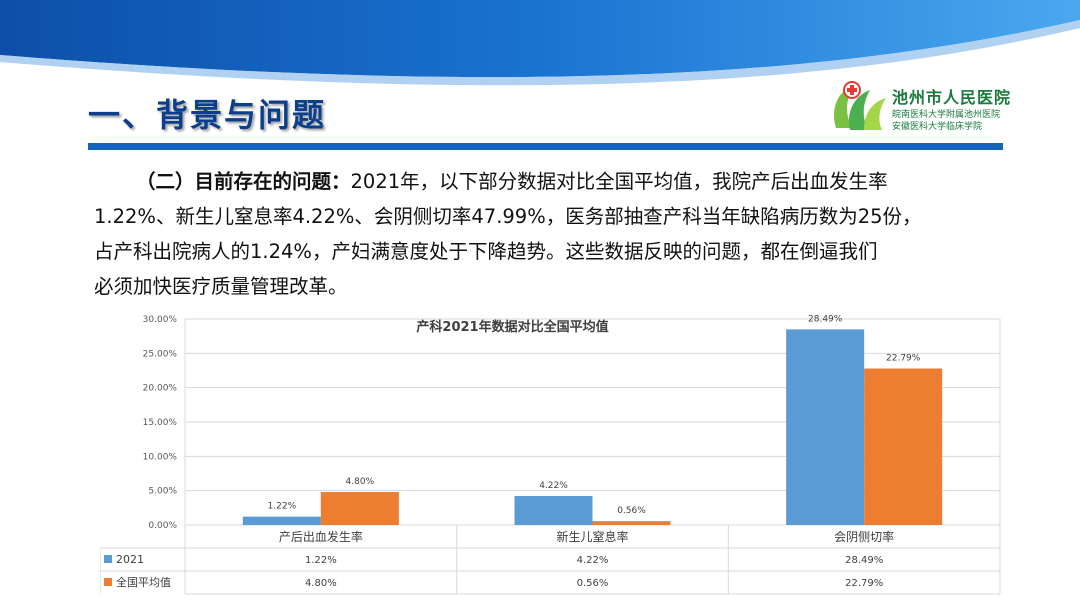  Describe the element at coordinates (162, 526) in the screenshot. I see `y-tick-label: 0.00%` at that location.